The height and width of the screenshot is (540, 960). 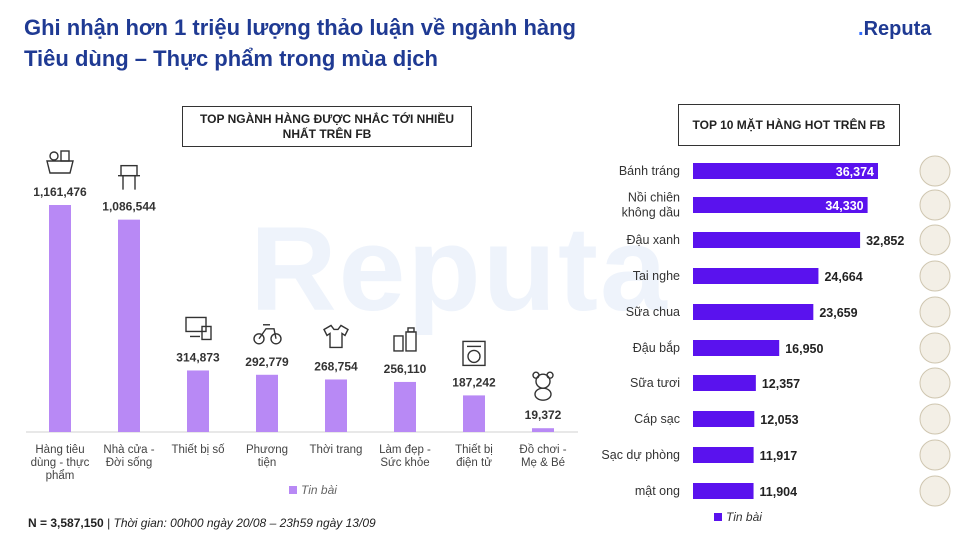 I want to click on milk-icon-shape, so click(x=935, y=383).